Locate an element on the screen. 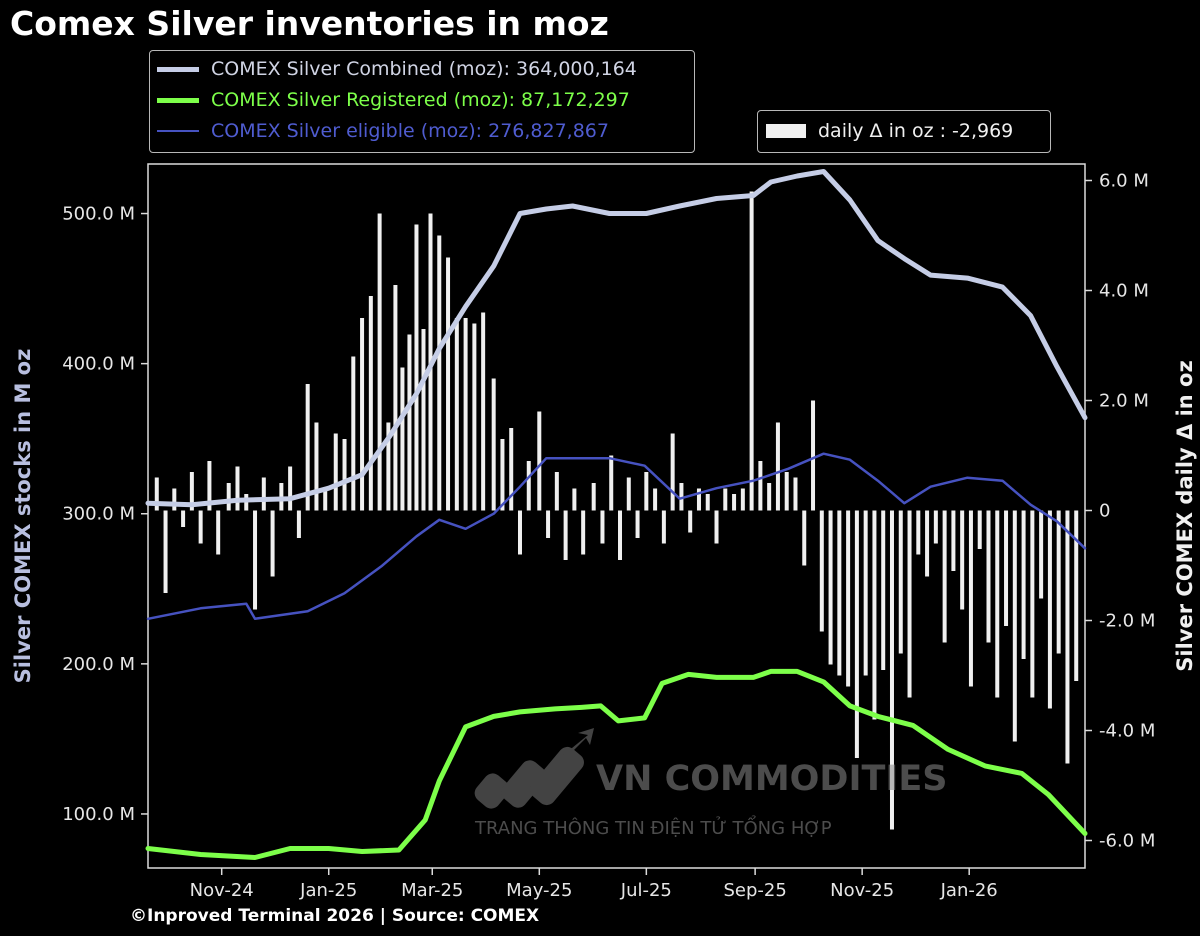 This screenshot has height=936, width=1200. legend-swatch-daily is located at coordinates (786, 131).